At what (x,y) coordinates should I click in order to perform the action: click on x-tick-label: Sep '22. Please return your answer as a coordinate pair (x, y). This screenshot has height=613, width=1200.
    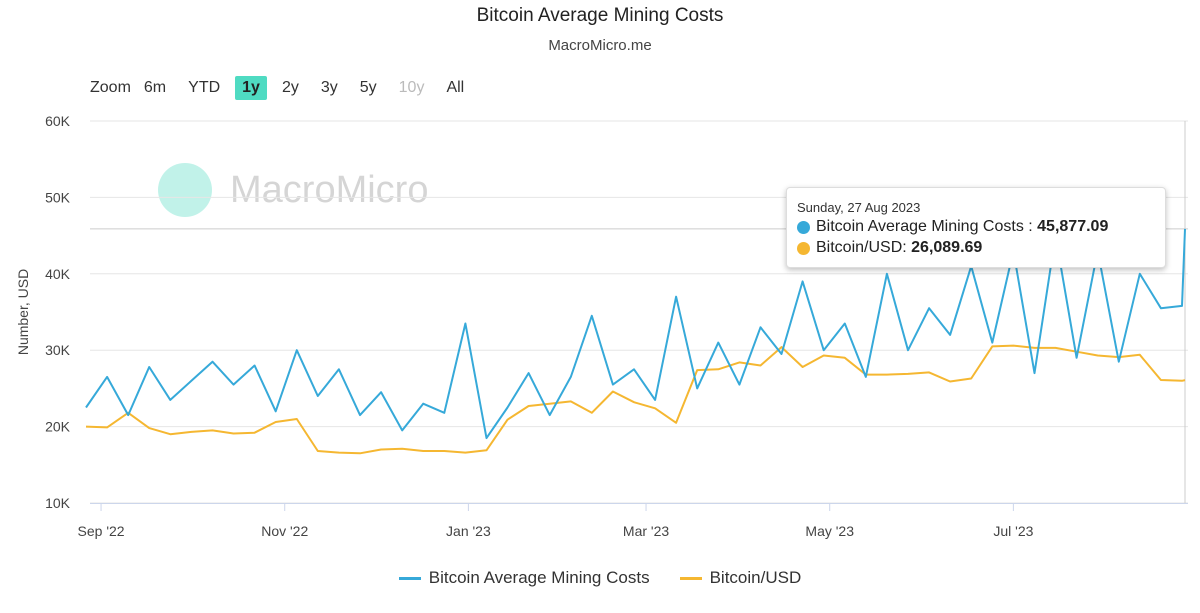
    Looking at the image, I should click on (101, 531).